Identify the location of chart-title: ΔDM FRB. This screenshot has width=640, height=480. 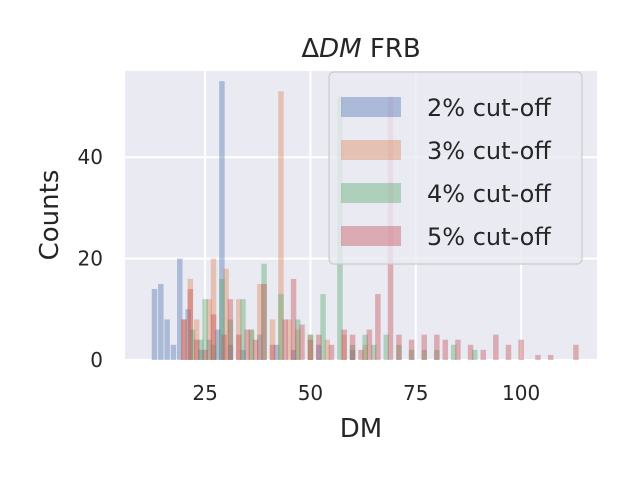
(360, 49).